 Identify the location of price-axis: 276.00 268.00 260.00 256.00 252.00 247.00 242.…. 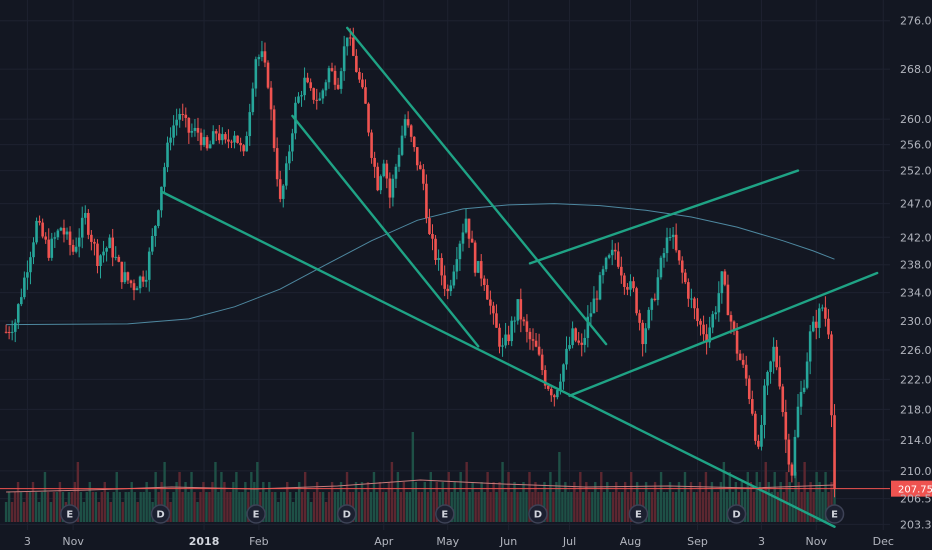
(916, 273).